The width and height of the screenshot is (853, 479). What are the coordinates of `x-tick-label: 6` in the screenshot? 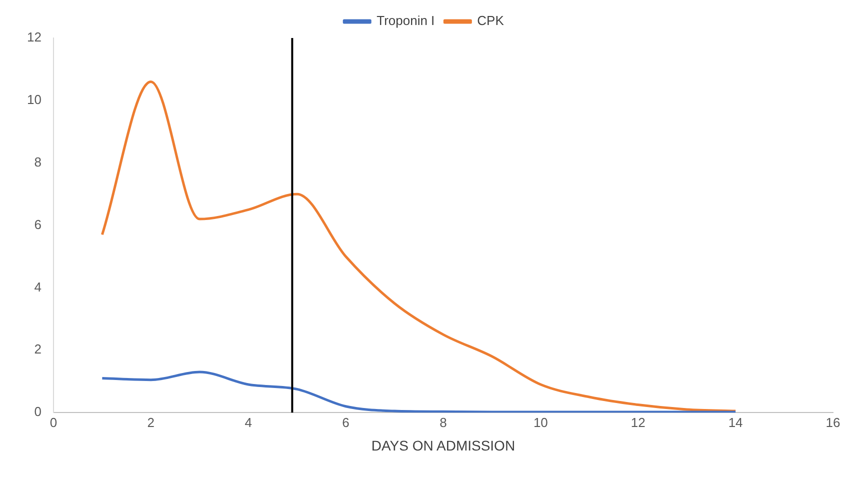 It's located at (346, 422).